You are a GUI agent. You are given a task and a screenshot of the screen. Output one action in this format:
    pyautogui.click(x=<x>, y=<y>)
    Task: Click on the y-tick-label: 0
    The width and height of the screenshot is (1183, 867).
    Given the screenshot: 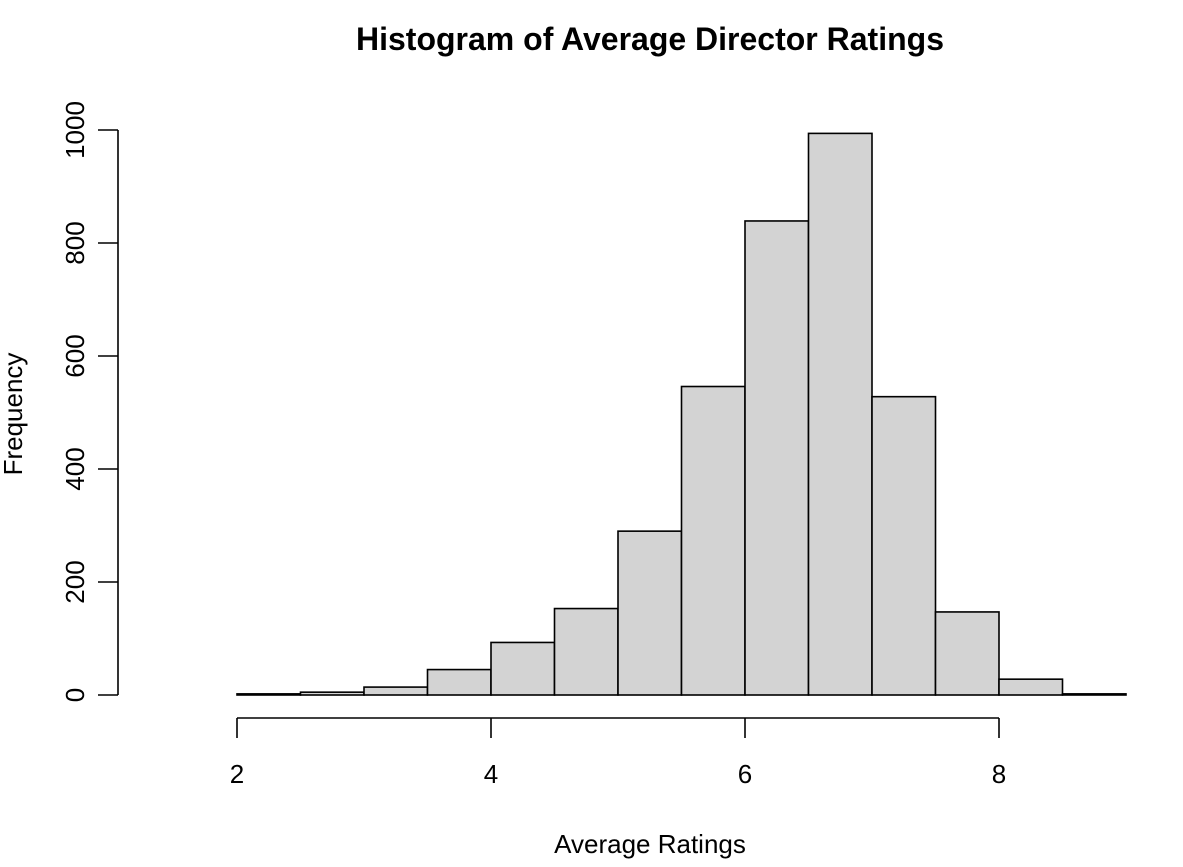 What is the action you would take?
    pyautogui.click(x=75, y=695)
    